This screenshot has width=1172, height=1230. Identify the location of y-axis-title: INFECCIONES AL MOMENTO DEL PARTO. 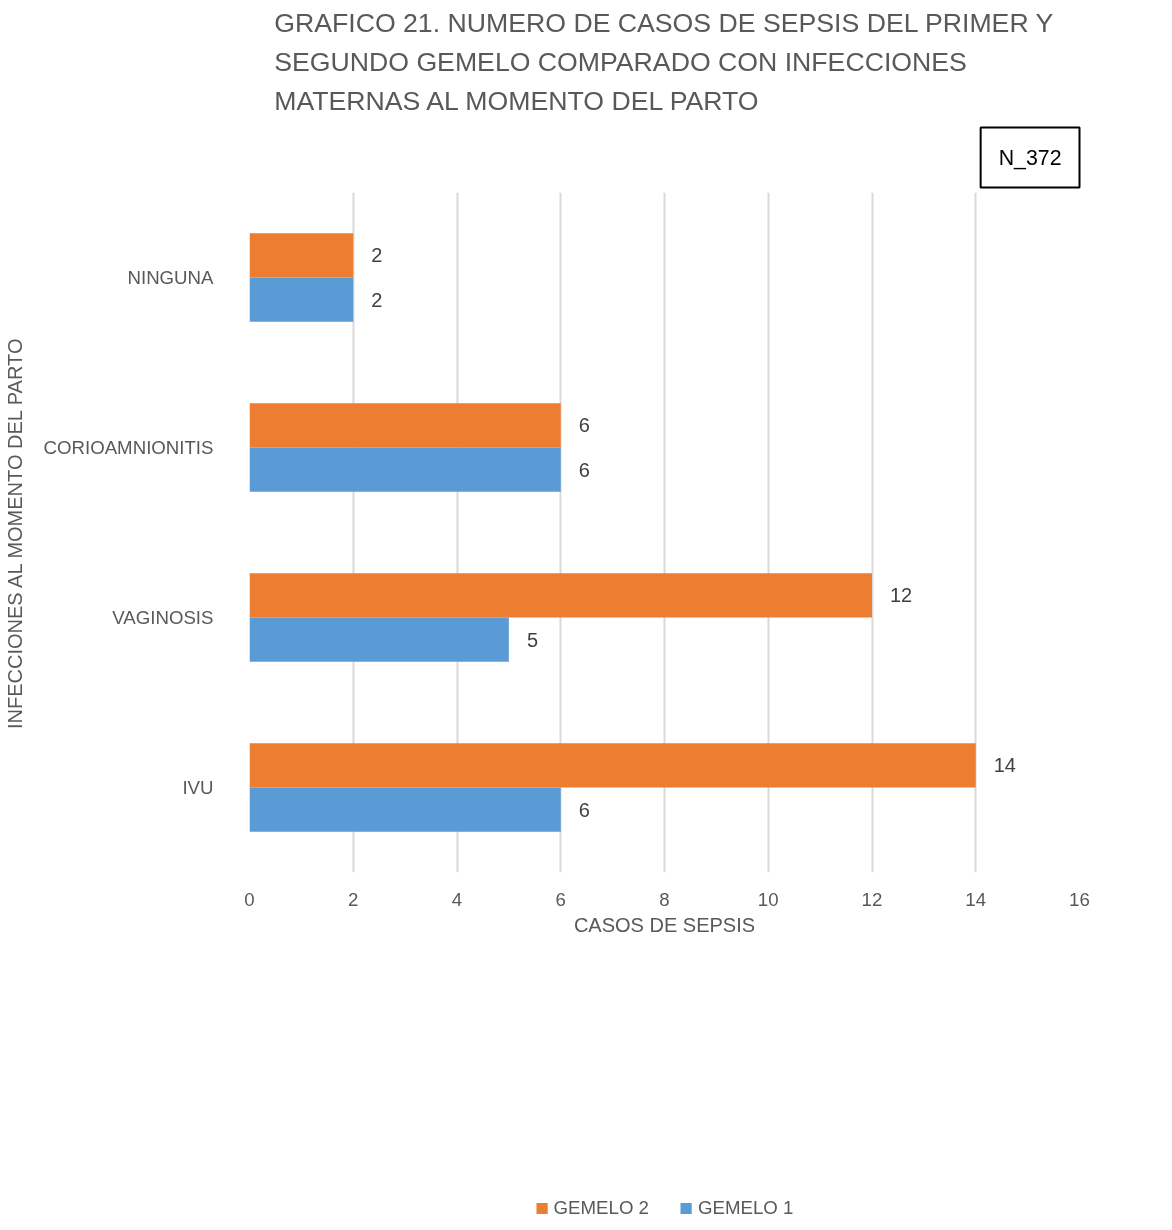
(14, 534).